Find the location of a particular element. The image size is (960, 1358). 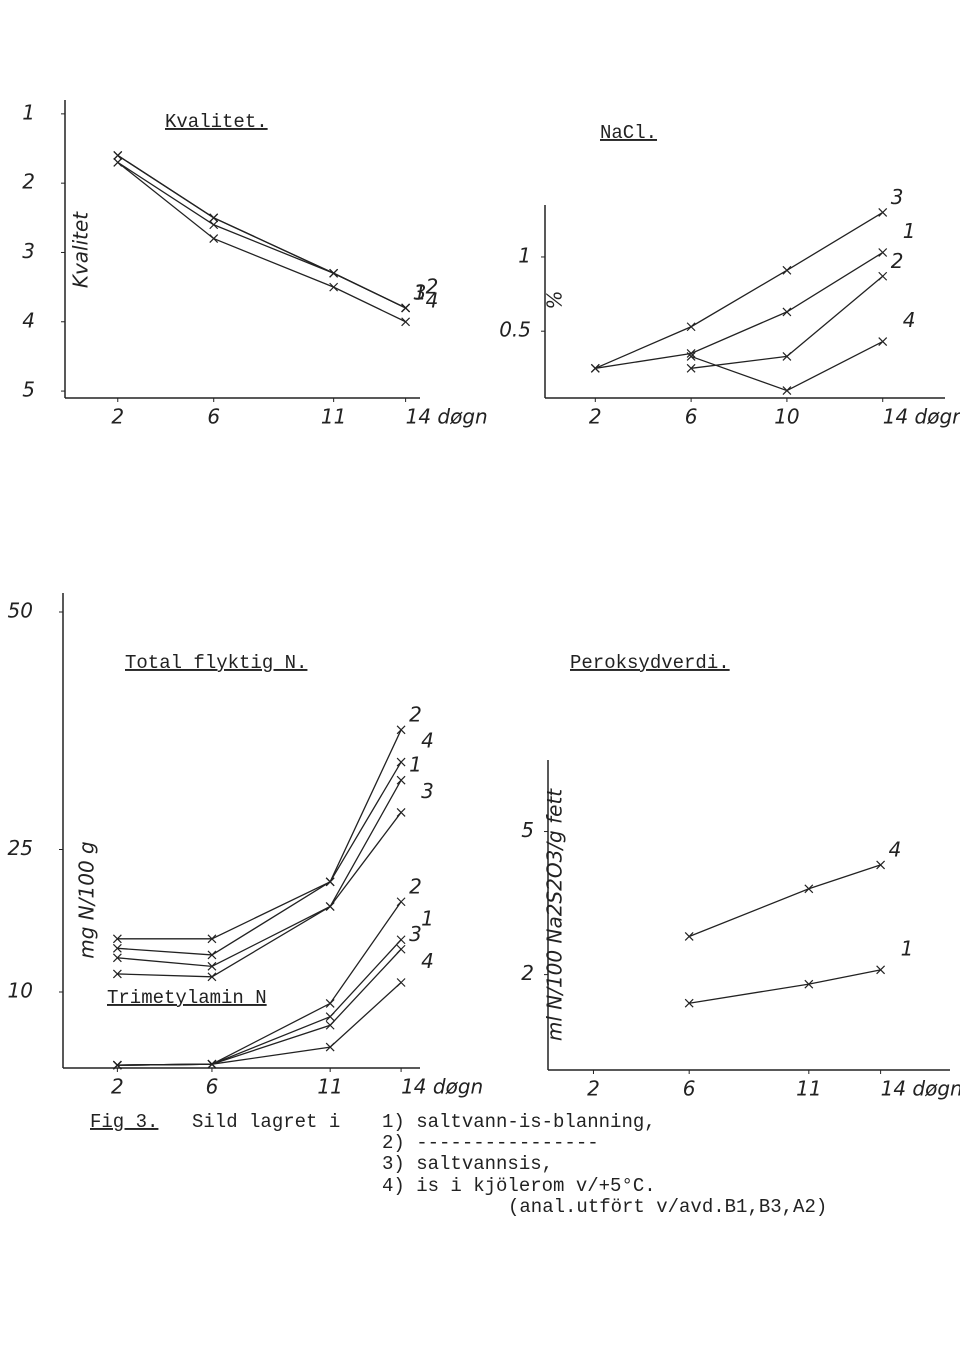

caption-item: 2) ---------------- is located at coordinates (490, 1143).